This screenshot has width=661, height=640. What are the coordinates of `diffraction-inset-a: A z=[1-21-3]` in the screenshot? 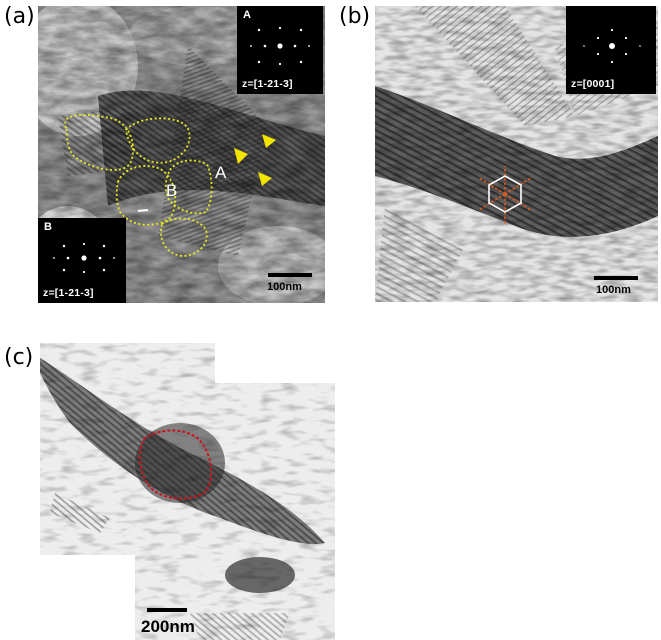 It's located at (280, 50).